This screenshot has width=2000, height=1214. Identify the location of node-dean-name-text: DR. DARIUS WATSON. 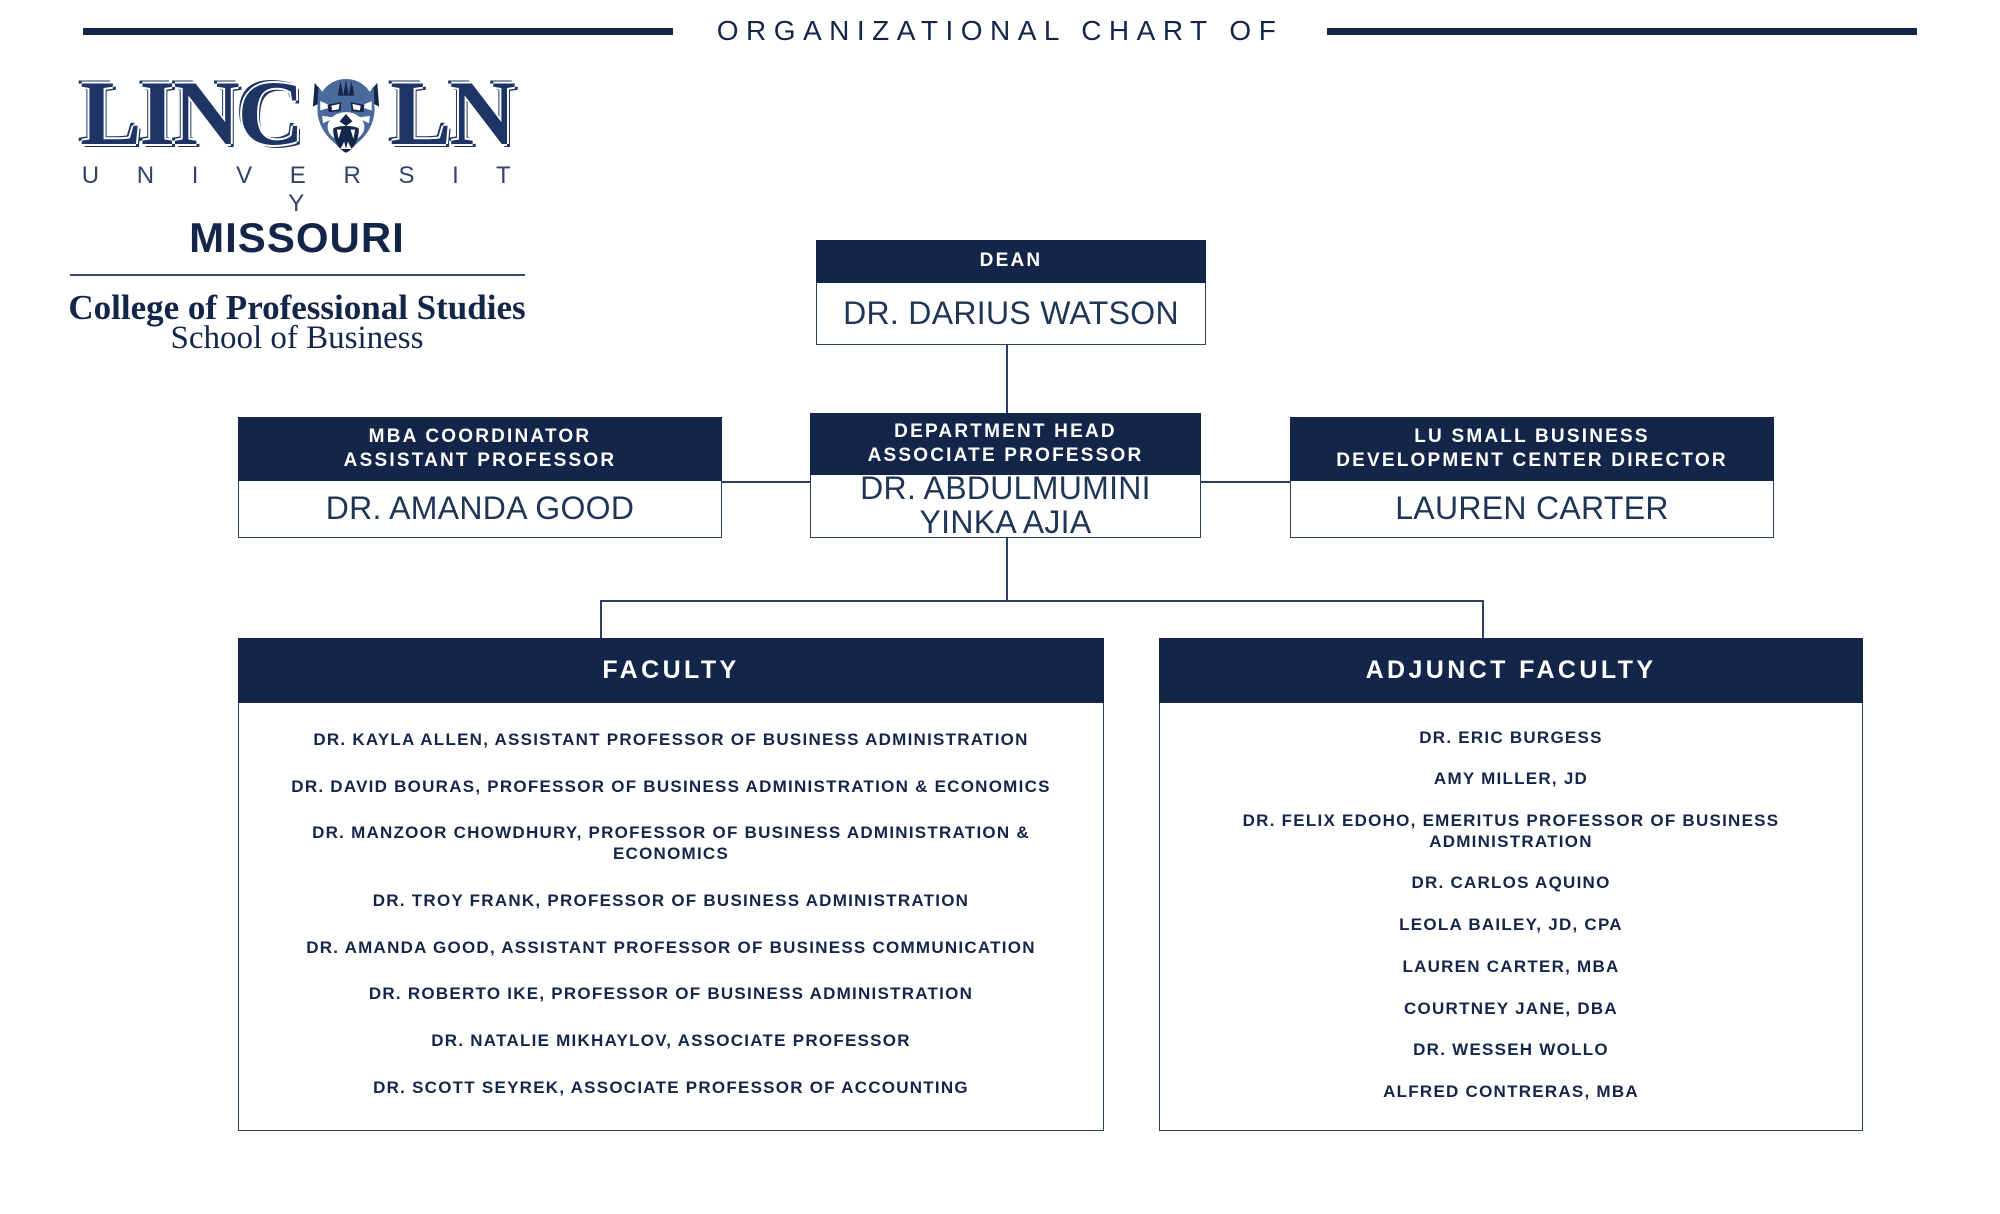
(1011, 312).